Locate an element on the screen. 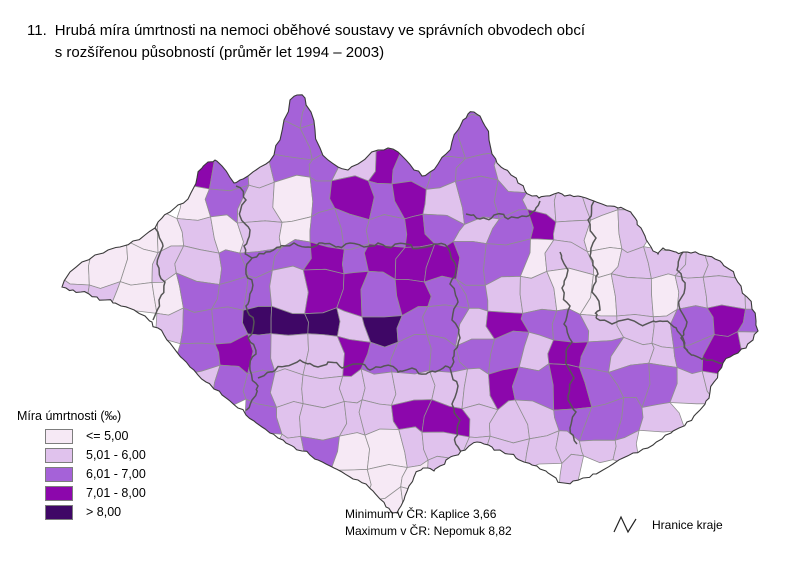 This screenshot has width=800, height=566. legend-class-label: 7,01 - 8,00 is located at coordinates (116, 493).